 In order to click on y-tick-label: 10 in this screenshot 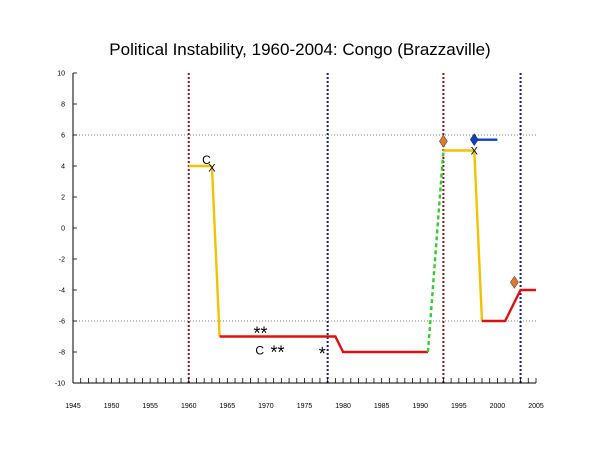, I will do `click(61, 74)`.